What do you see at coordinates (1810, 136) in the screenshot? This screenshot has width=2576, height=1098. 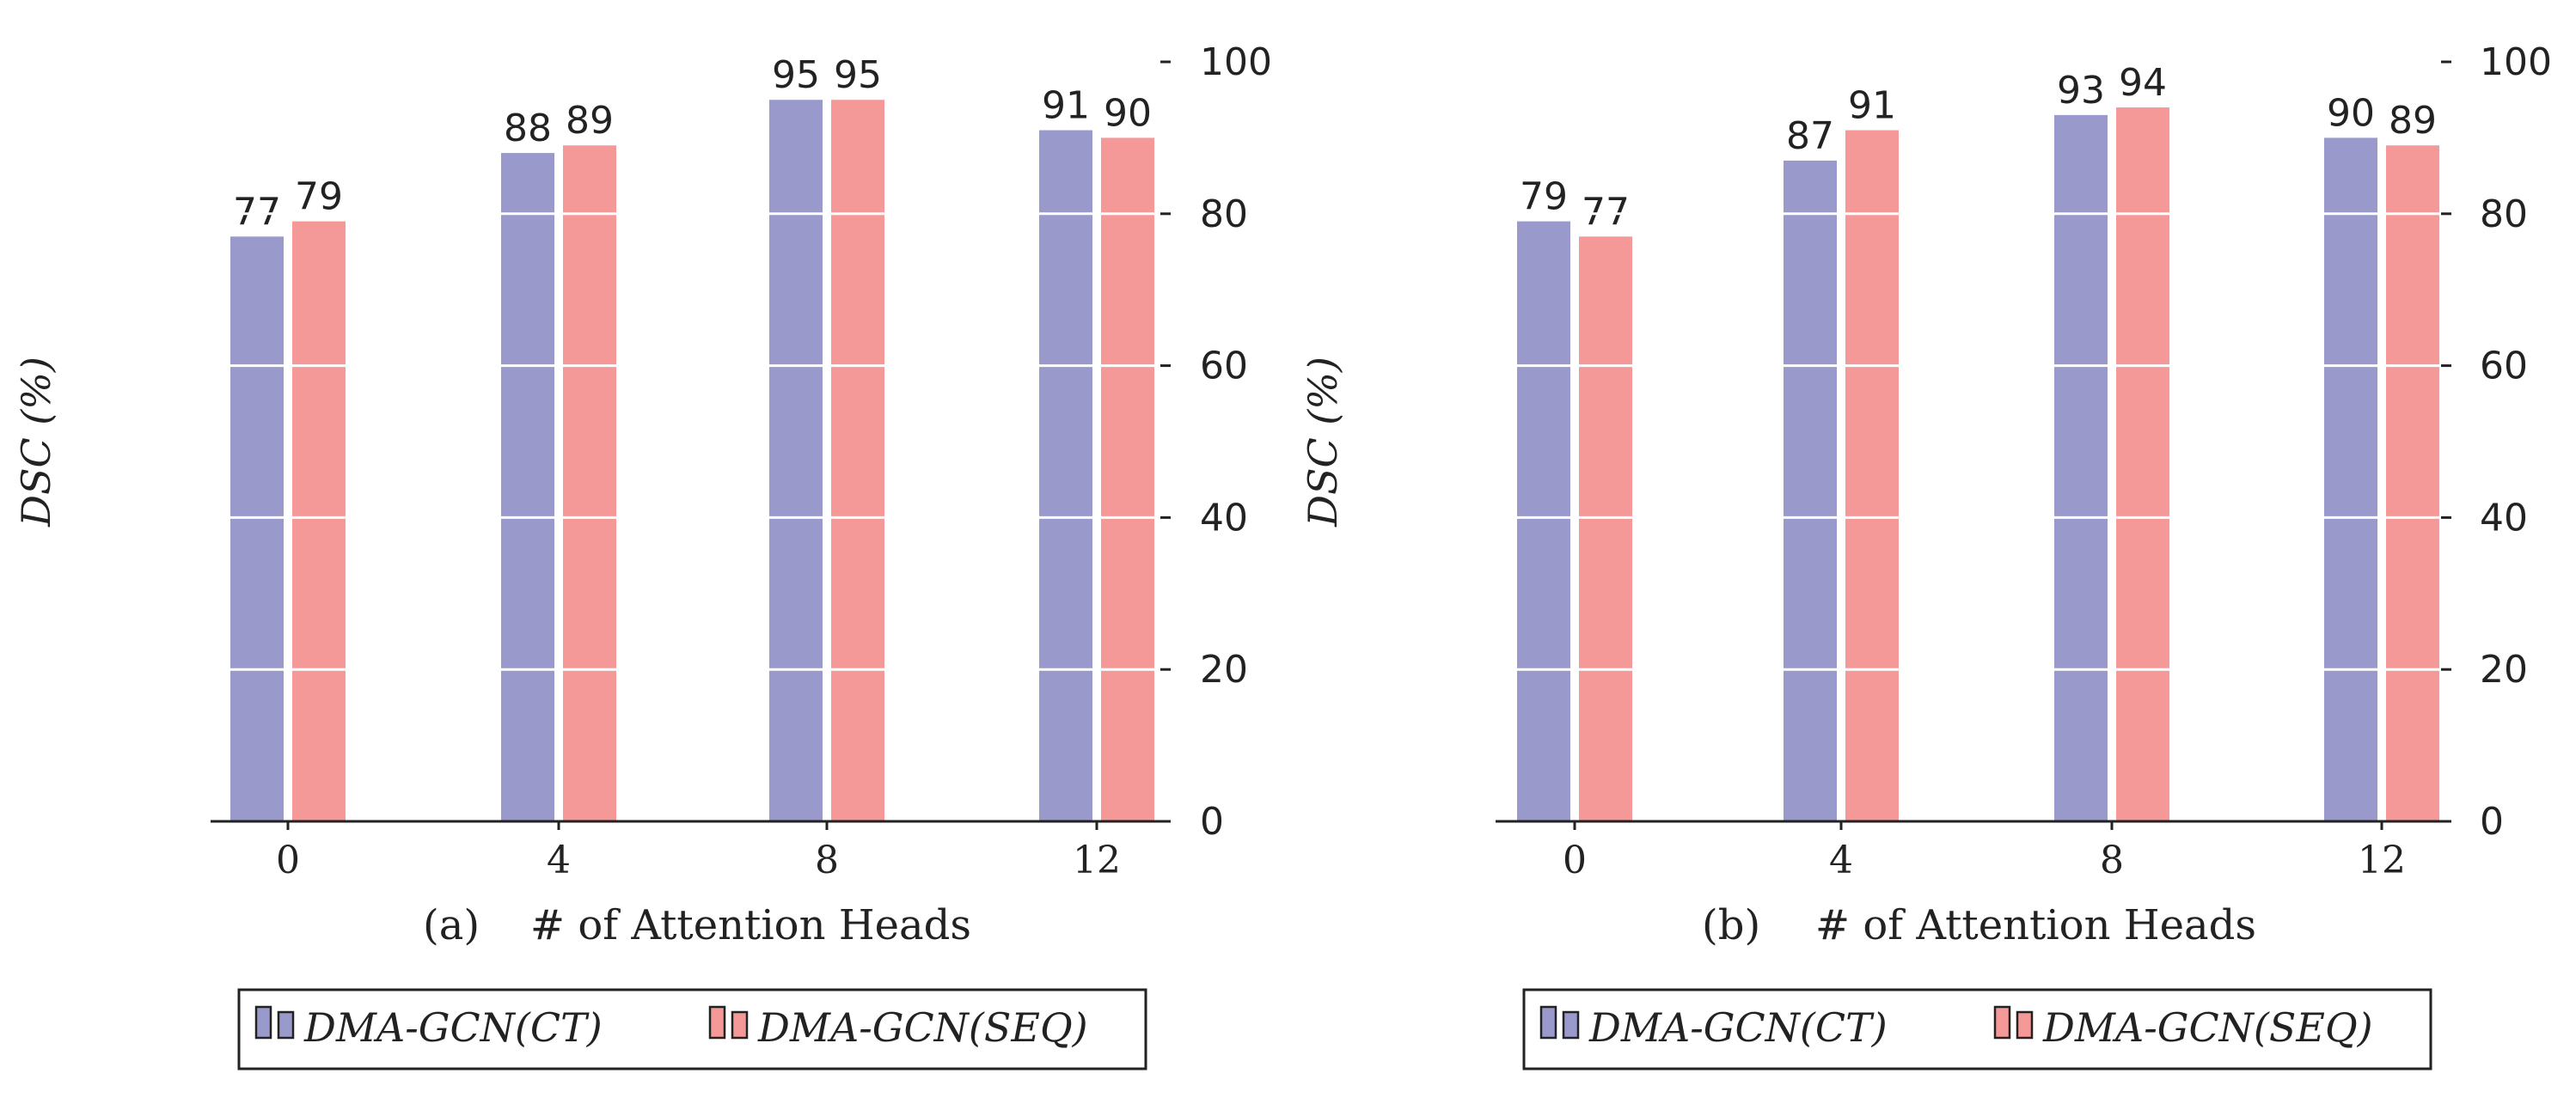 I see `data-label: 87` at bounding box center [1810, 136].